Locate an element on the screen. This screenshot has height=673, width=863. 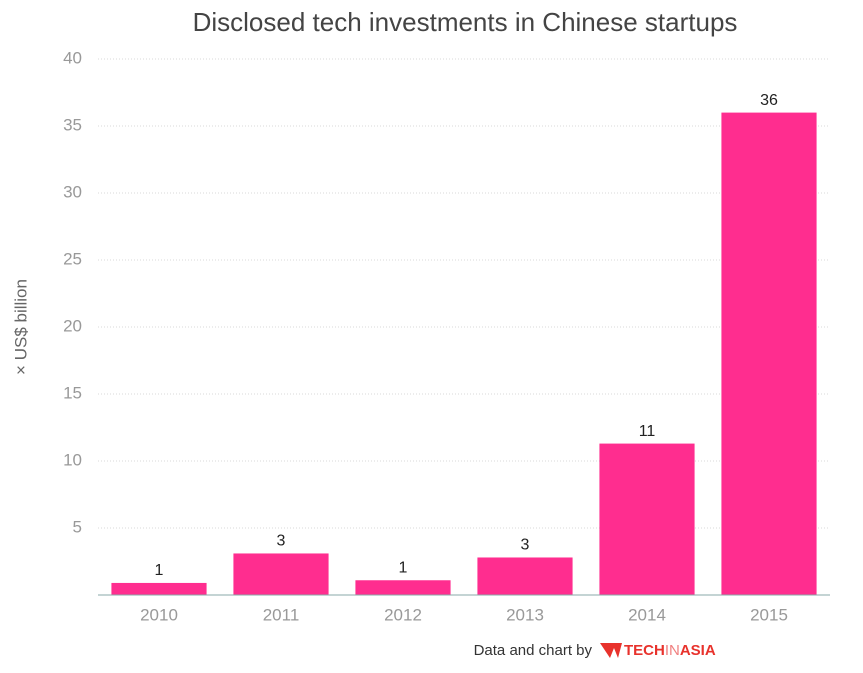
logo-part: IN is located at coordinates (672, 650).